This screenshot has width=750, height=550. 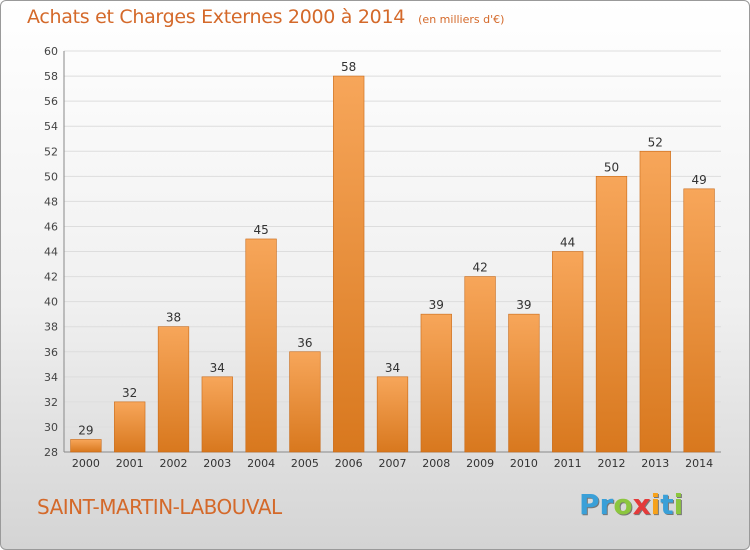 What do you see at coordinates (173, 318) in the screenshot?
I see `bar-value-label: 38` at bounding box center [173, 318].